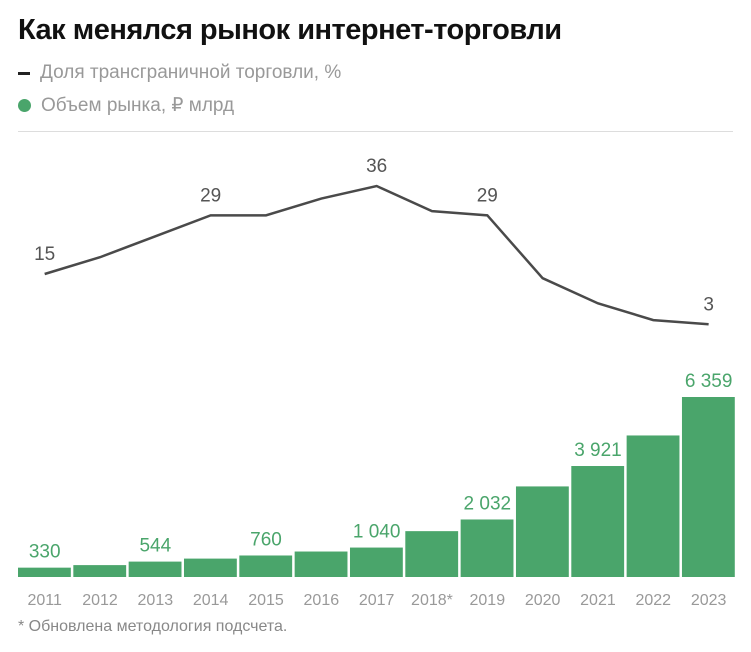  What do you see at coordinates (45, 552) in the screenshot?
I see `bar-label: 330` at bounding box center [45, 552].